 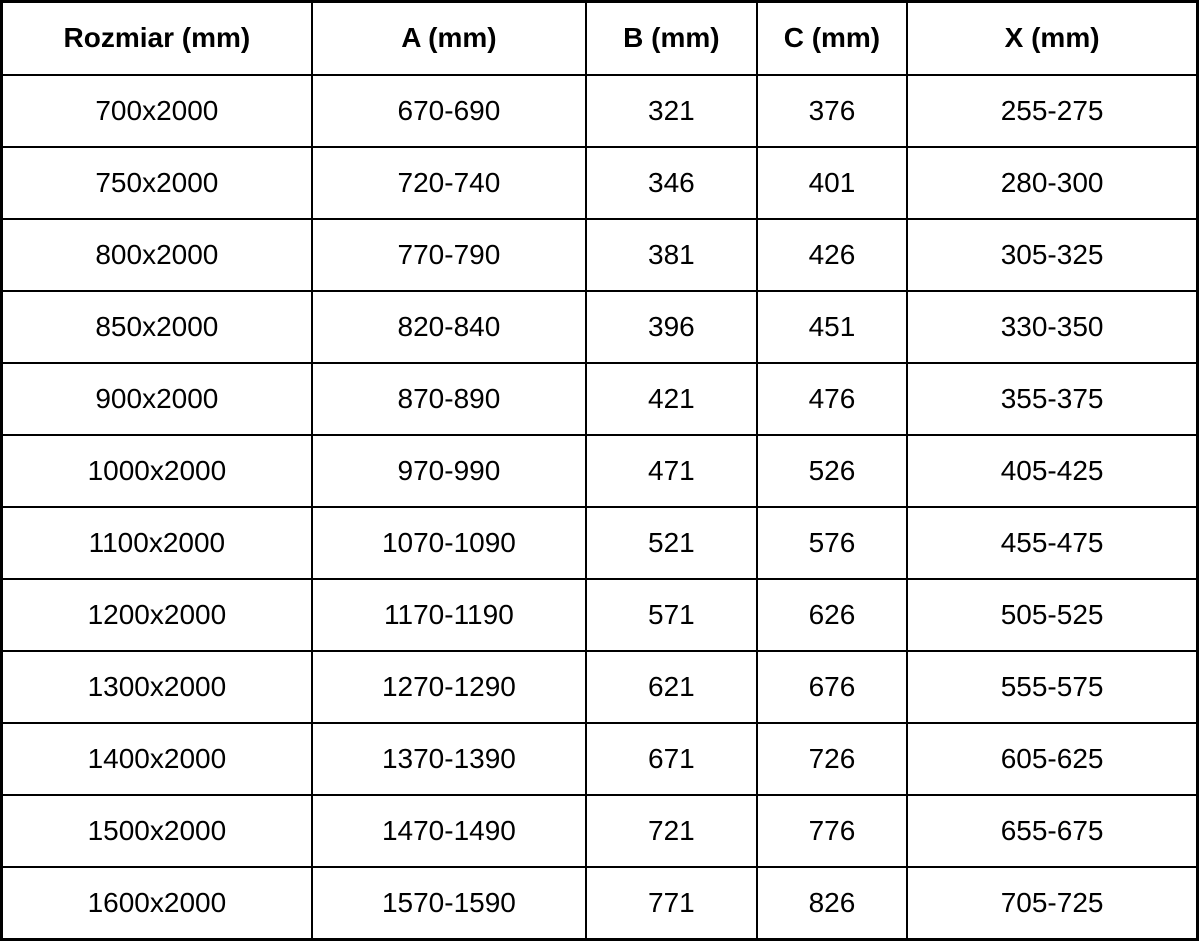 What do you see at coordinates (671, 38) in the screenshot?
I see `column-header-b: B (mm)` at bounding box center [671, 38].